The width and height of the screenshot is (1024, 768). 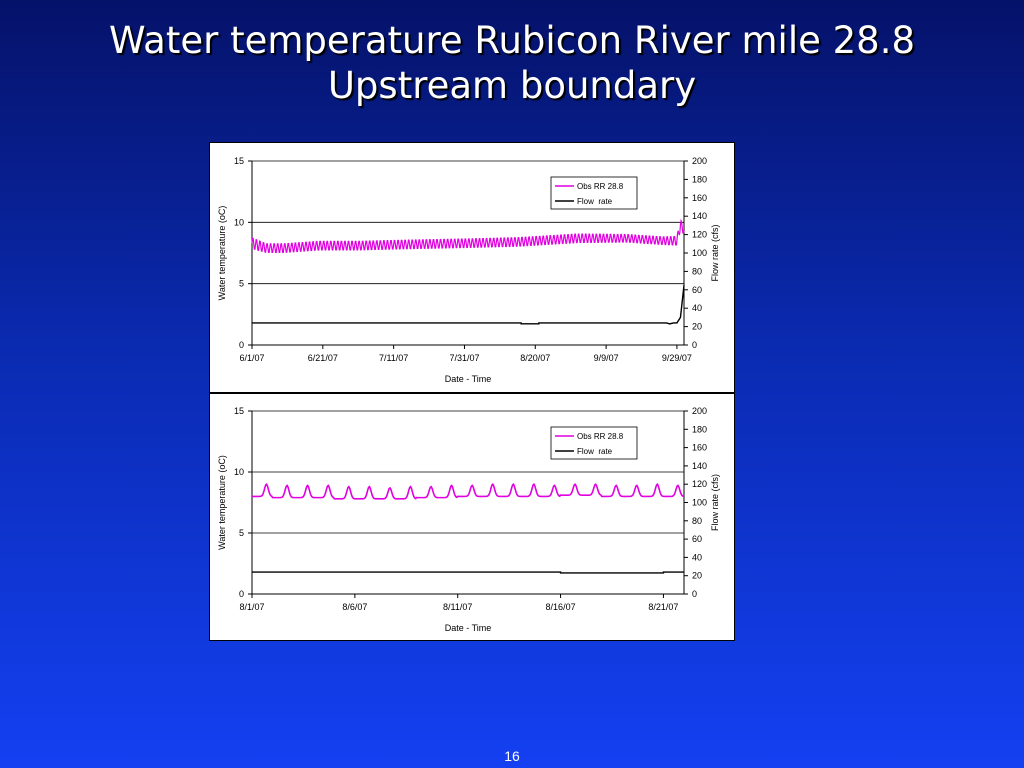 What do you see at coordinates (663, 607) in the screenshot?
I see `x-tick-label: 8/21/07` at bounding box center [663, 607].